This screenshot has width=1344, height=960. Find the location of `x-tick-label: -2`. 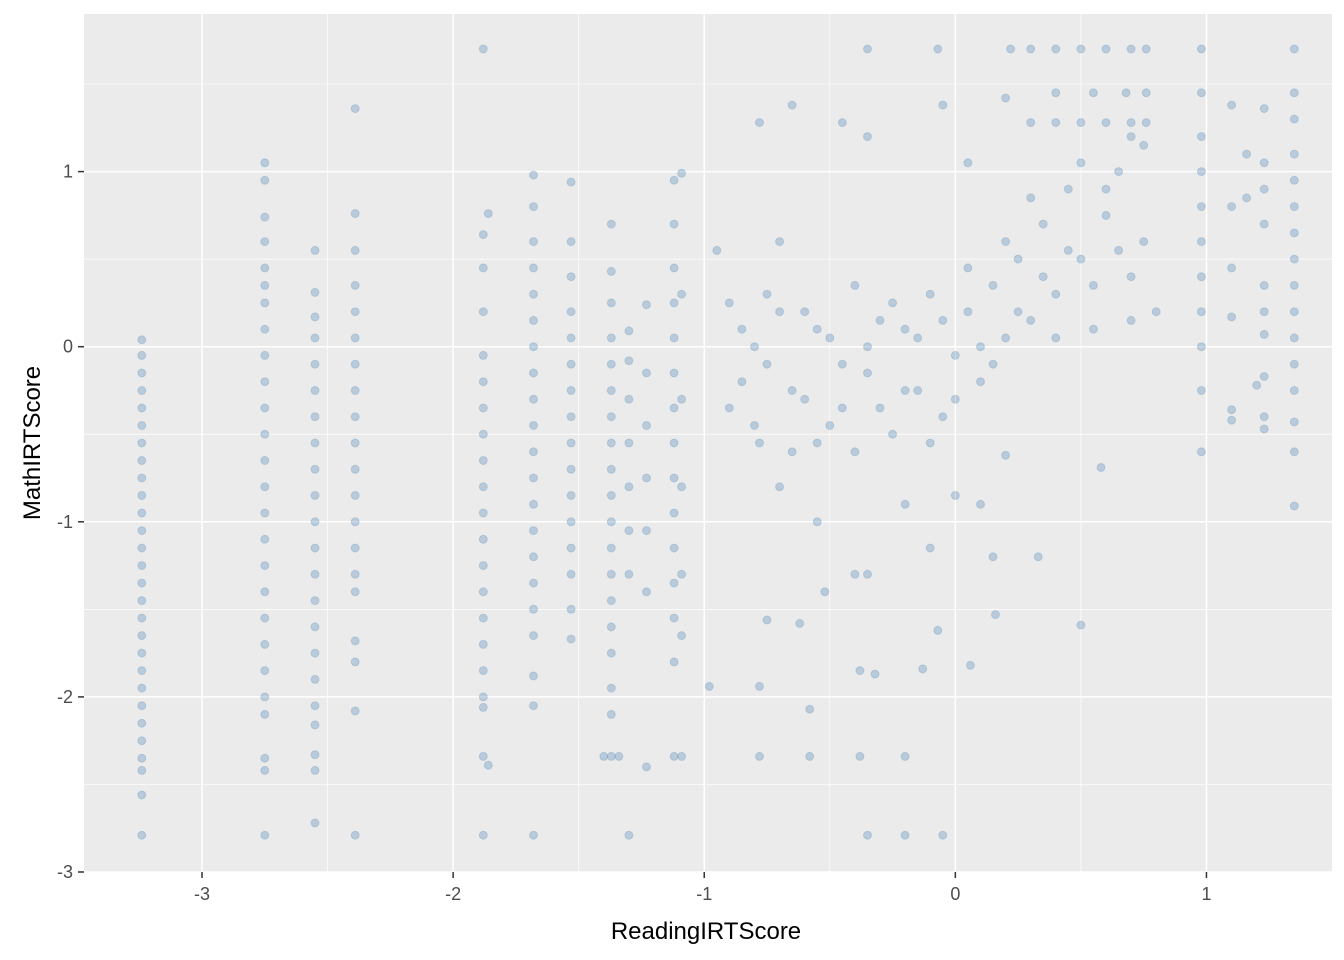

x-tick-label: -2 is located at coordinates (453, 894).